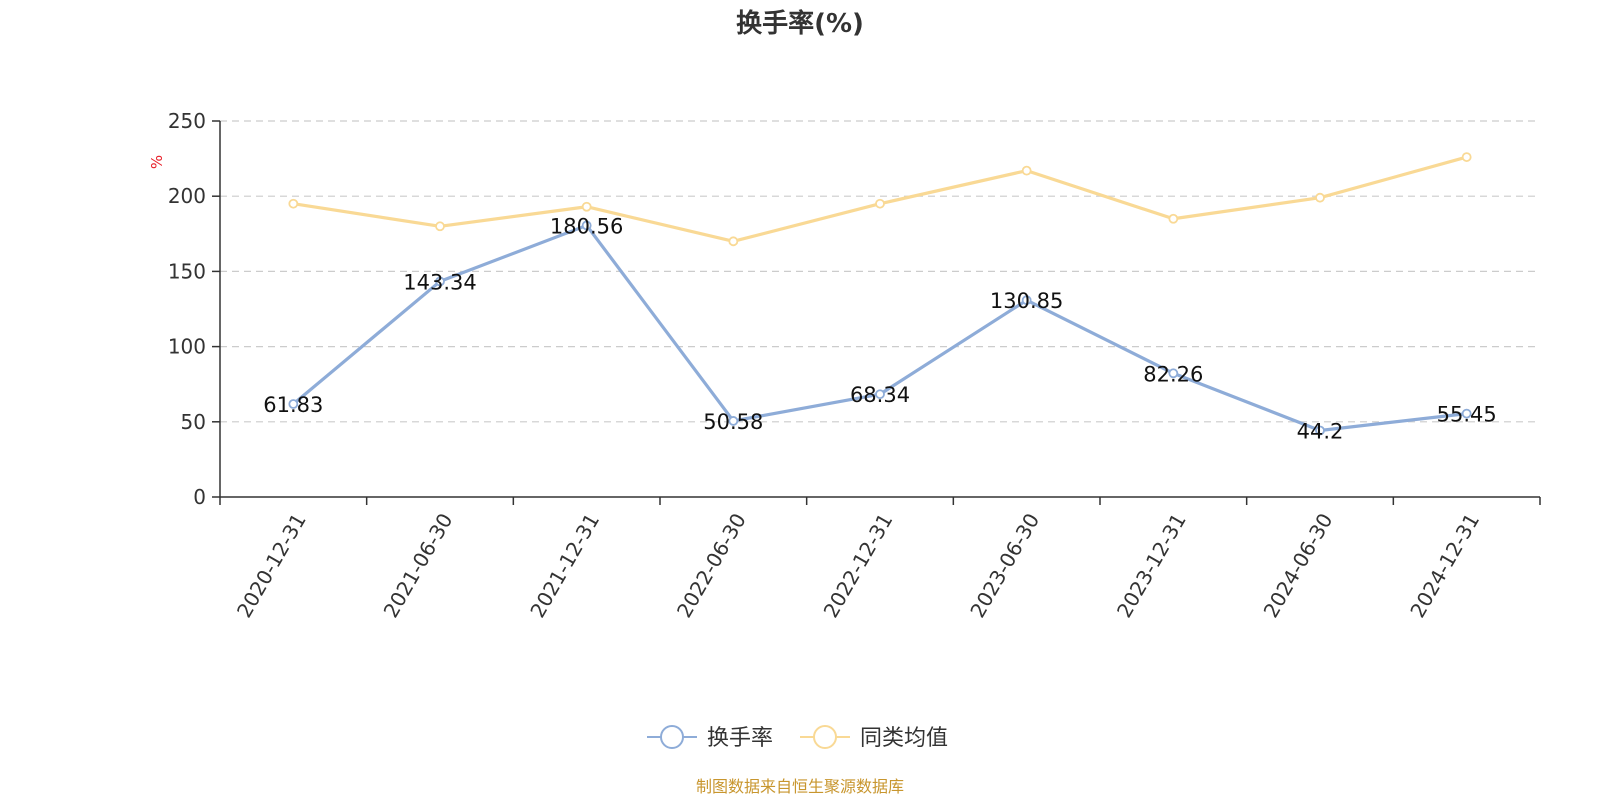 Image resolution: width=1600 pixels, height=800 pixels. What do you see at coordinates (157, 162) in the screenshot?
I see `y-axis-unit-label: %` at bounding box center [157, 162].